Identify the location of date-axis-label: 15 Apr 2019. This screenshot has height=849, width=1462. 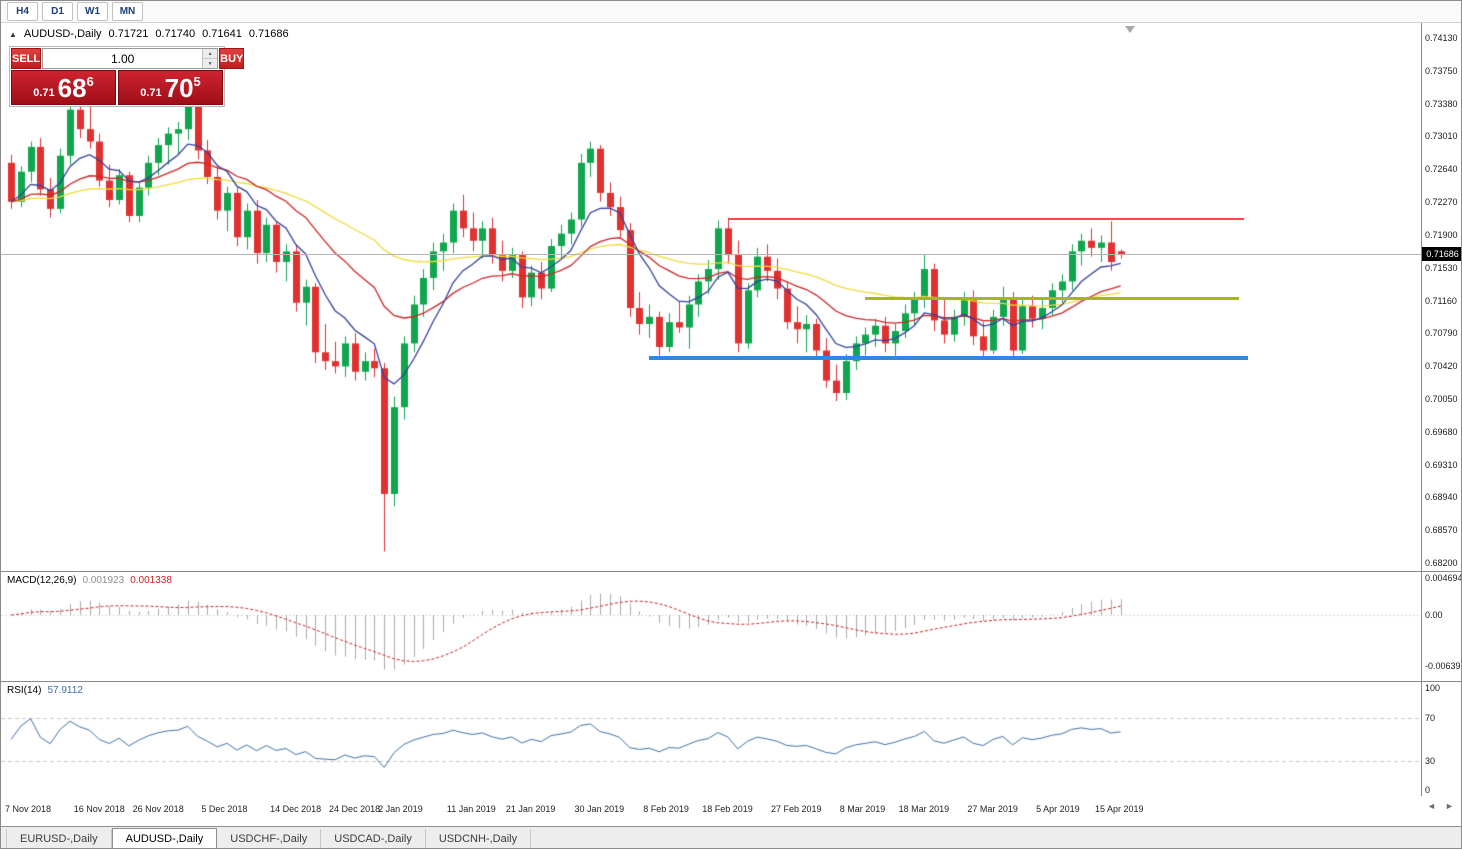
(1119, 809).